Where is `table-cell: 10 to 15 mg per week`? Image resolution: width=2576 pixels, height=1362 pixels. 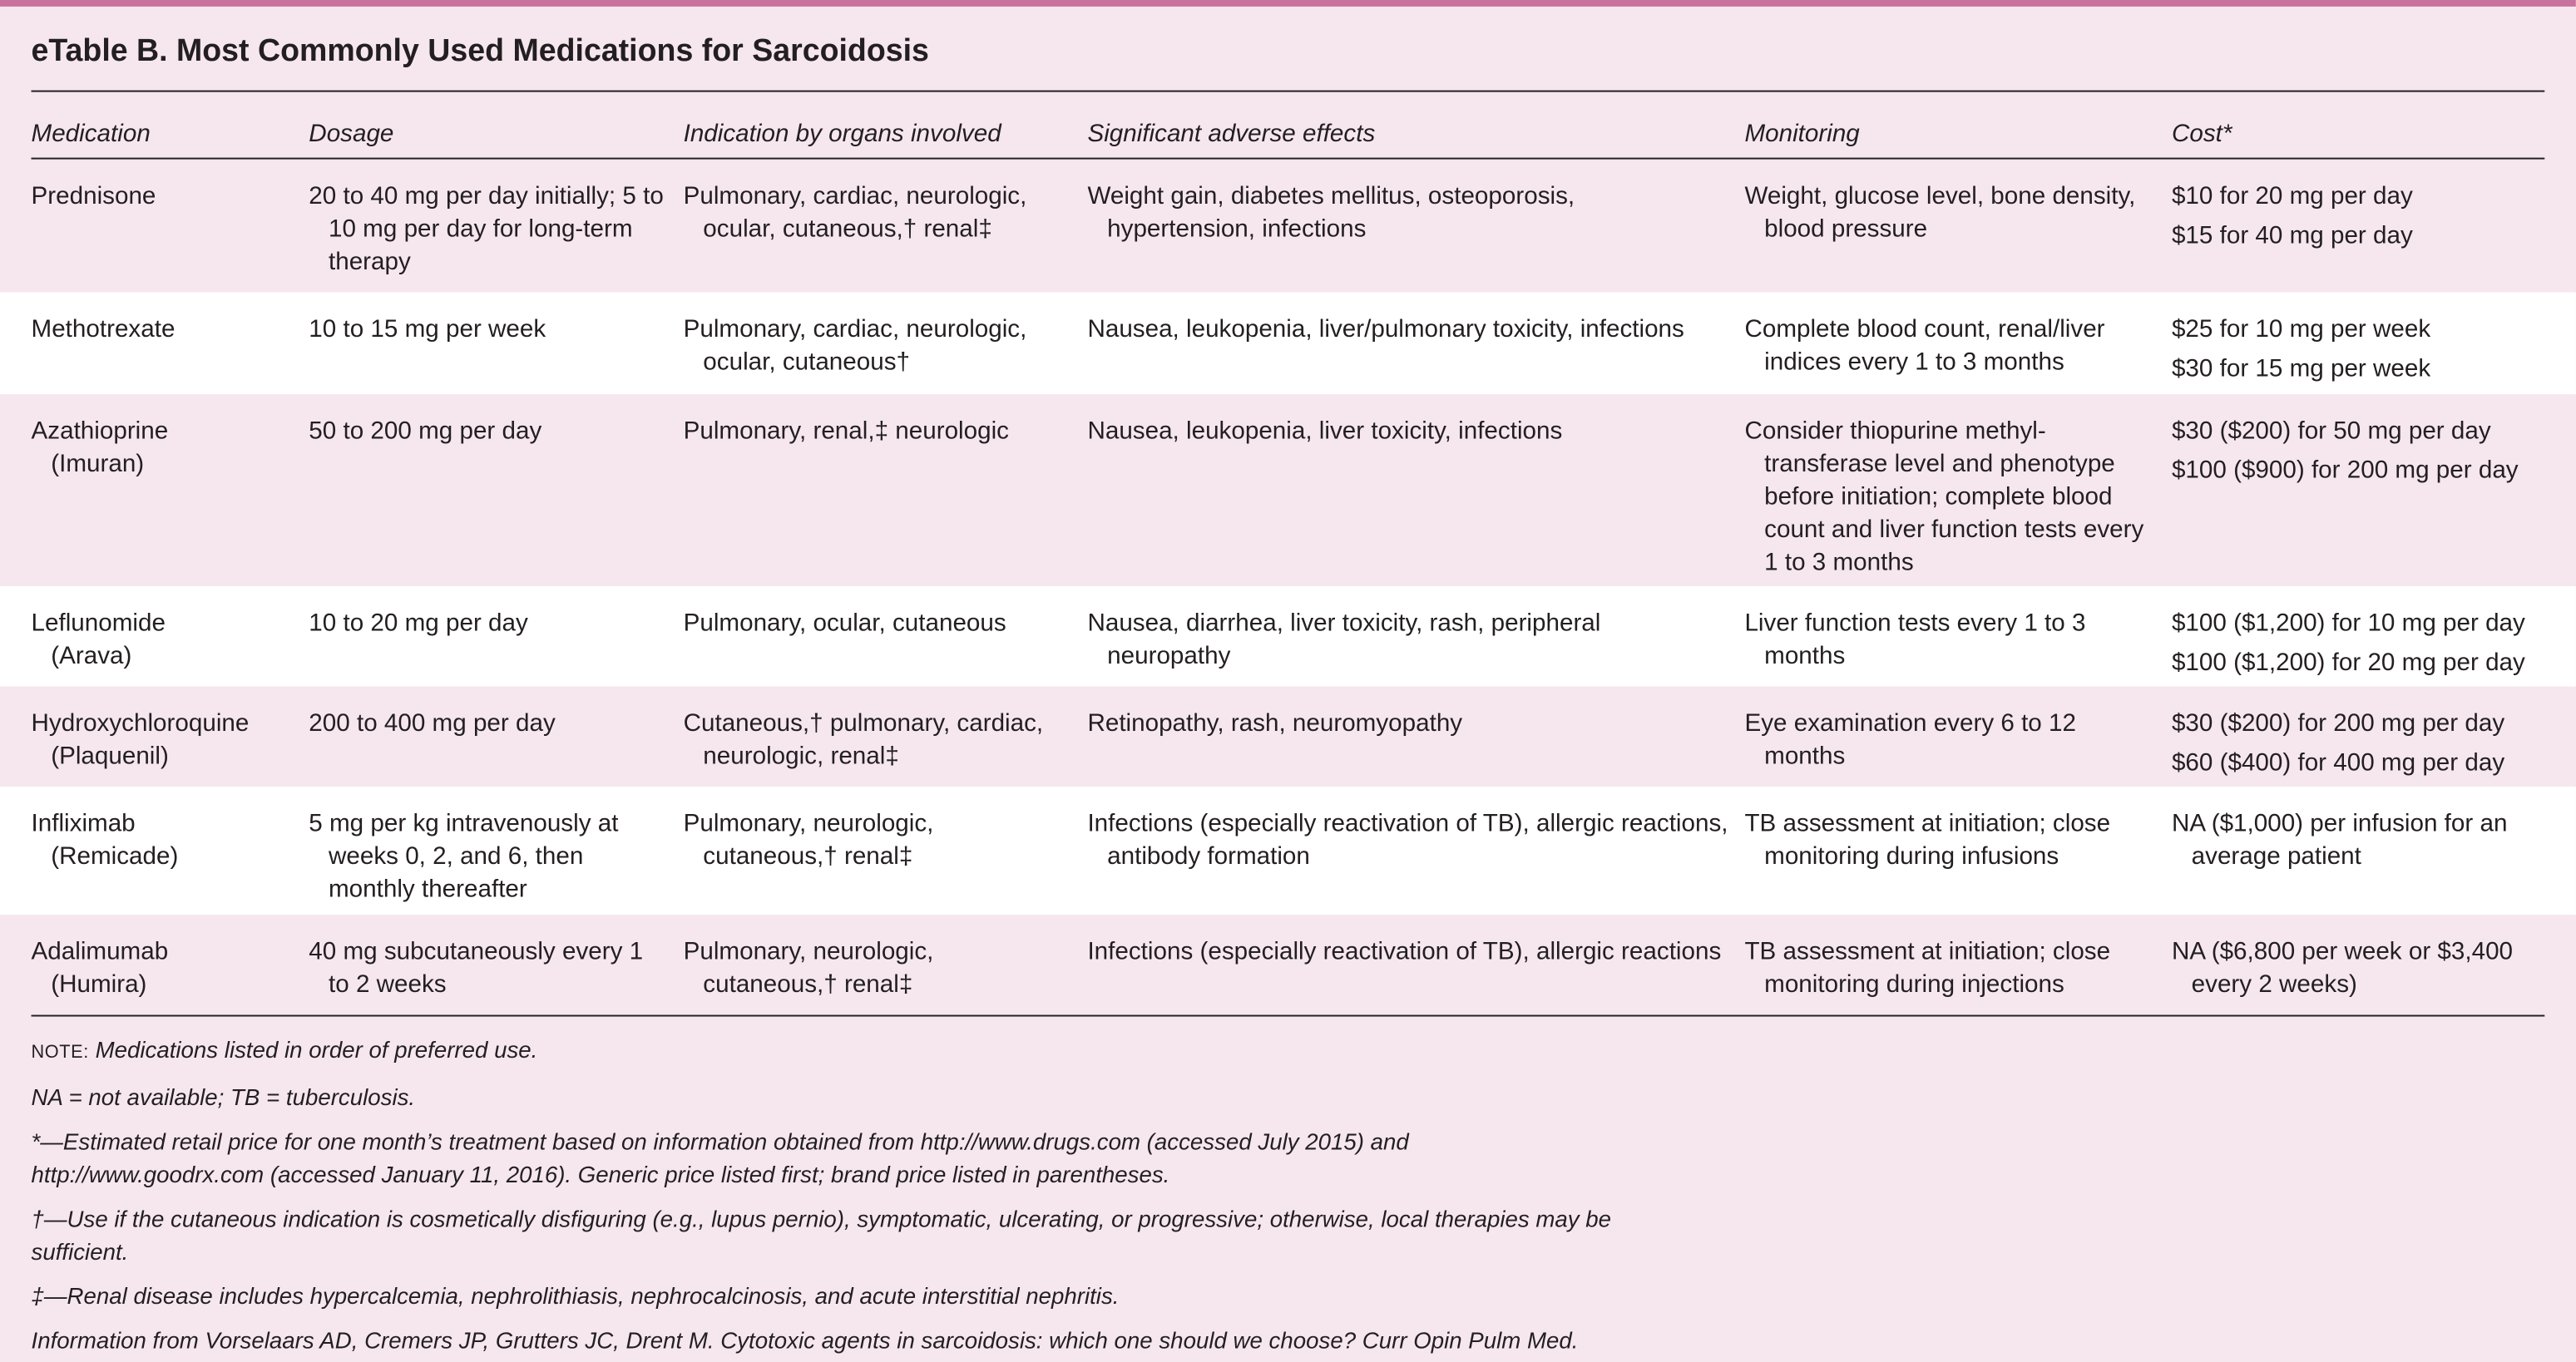 table-cell: 10 to 15 mg per week is located at coordinates (496, 343).